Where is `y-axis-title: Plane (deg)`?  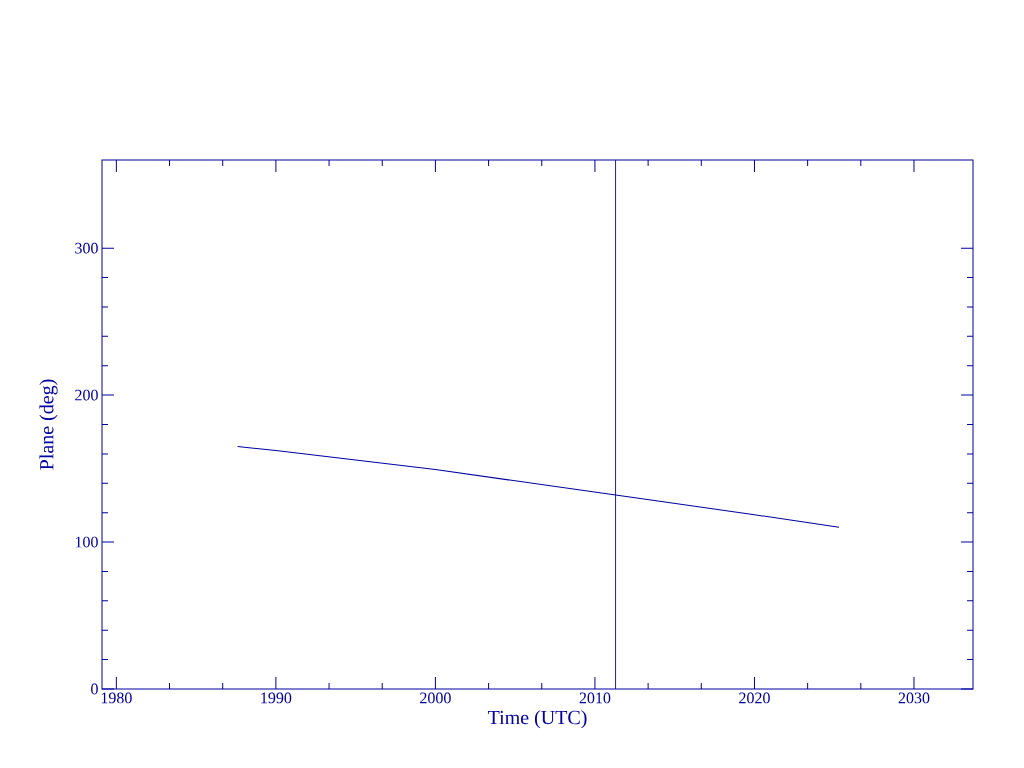
y-axis-title: Plane (deg) is located at coordinates (48, 424).